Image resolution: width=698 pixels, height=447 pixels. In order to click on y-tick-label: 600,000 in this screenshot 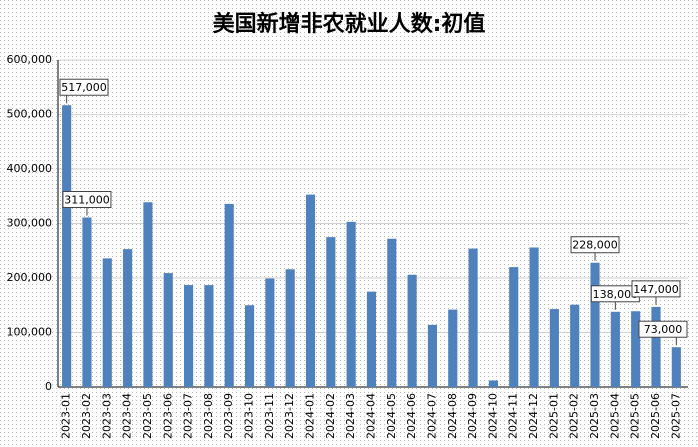, I will do `click(30, 59)`.